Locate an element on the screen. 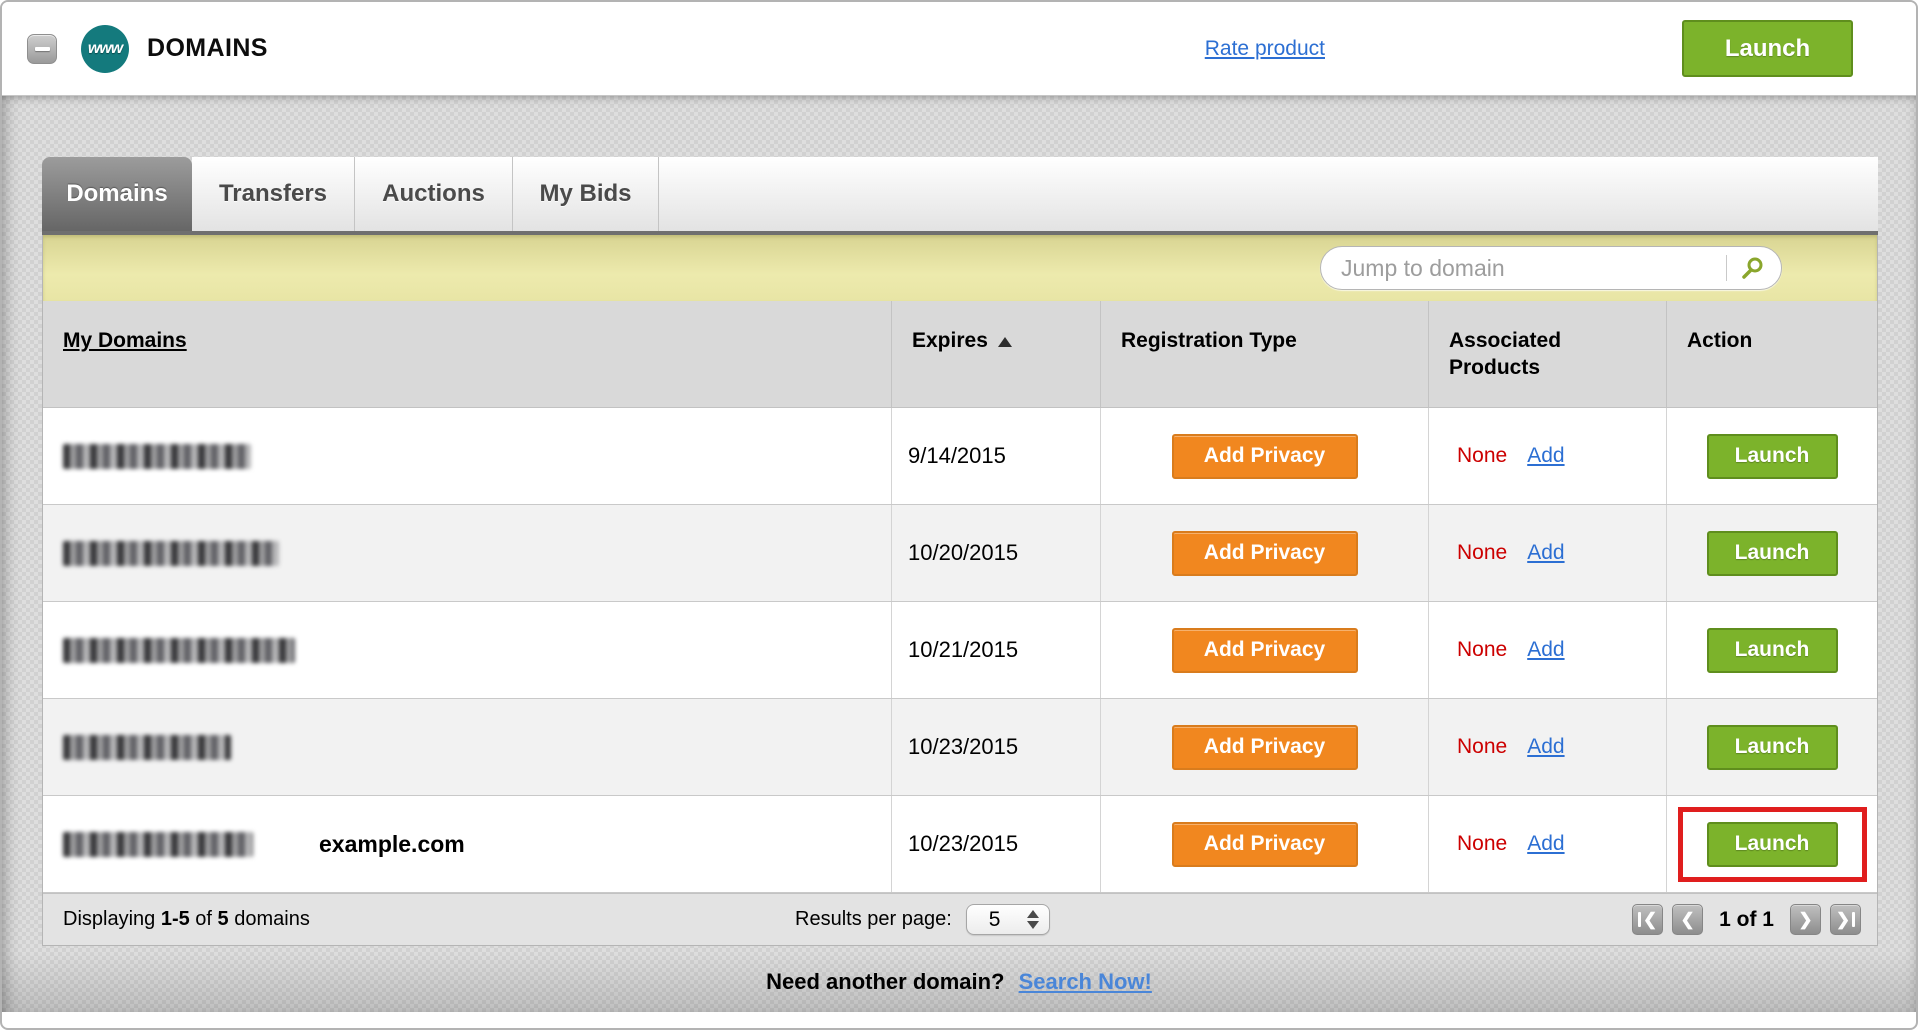 This screenshot has height=1030, width=1918. tab-auctions: Auctions is located at coordinates (434, 194).